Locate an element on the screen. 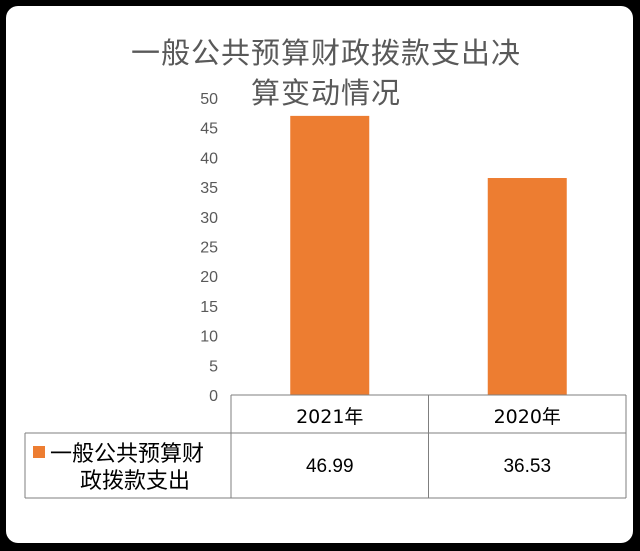  data-value-label: 46.99 is located at coordinates (330, 466).